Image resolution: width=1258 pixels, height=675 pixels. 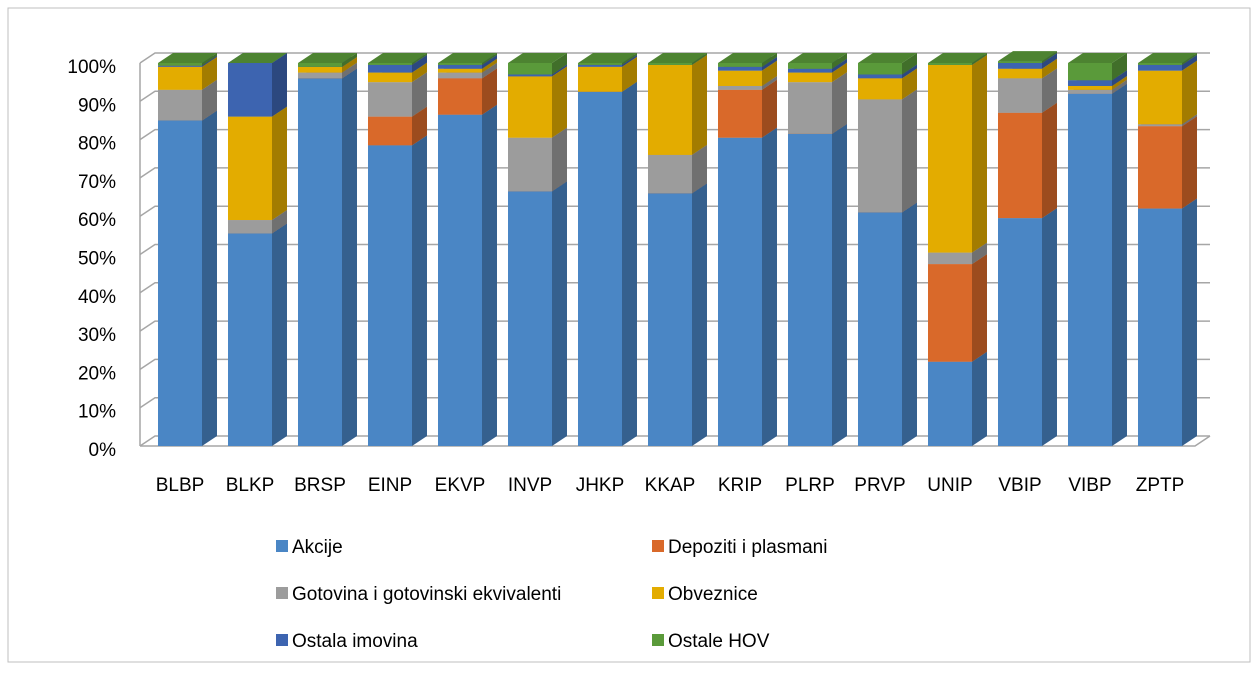 I want to click on y-tick-label: 0%, so click(x=103, y=450).